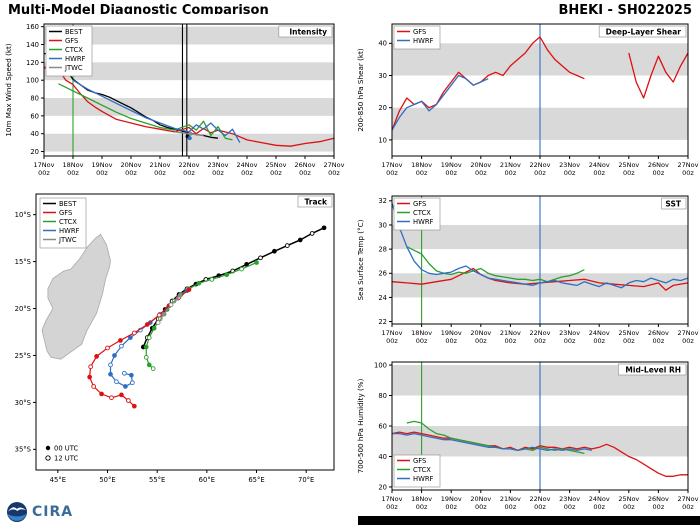  Describe the element at coordinates (23, 262) in the screenshot. I see `svg-text: 15°S` at that location.